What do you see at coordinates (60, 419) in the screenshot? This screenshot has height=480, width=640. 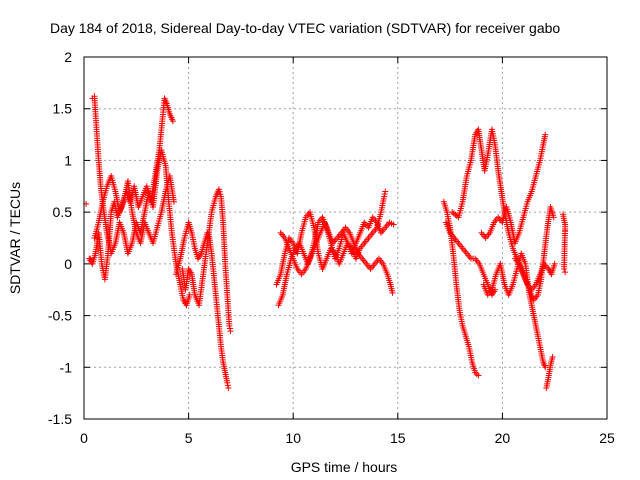 I see `y-tick-label: -1.5` at bounding box center [60, 419].